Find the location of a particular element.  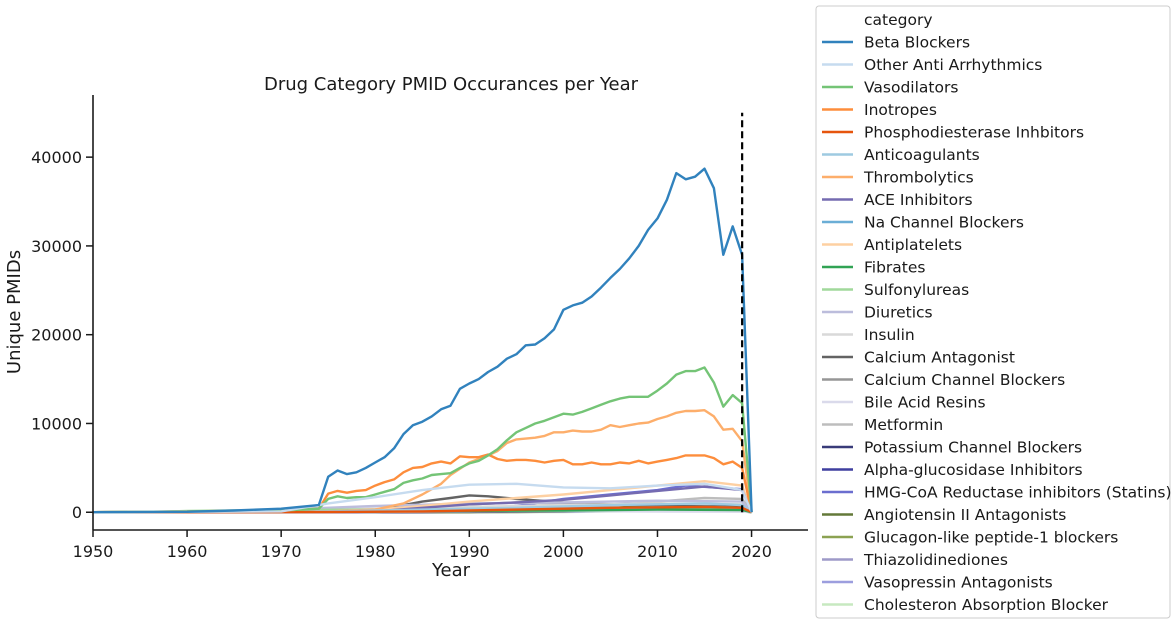

y-axis-label: Unique PMIDs is located at coordinates (14, 312).